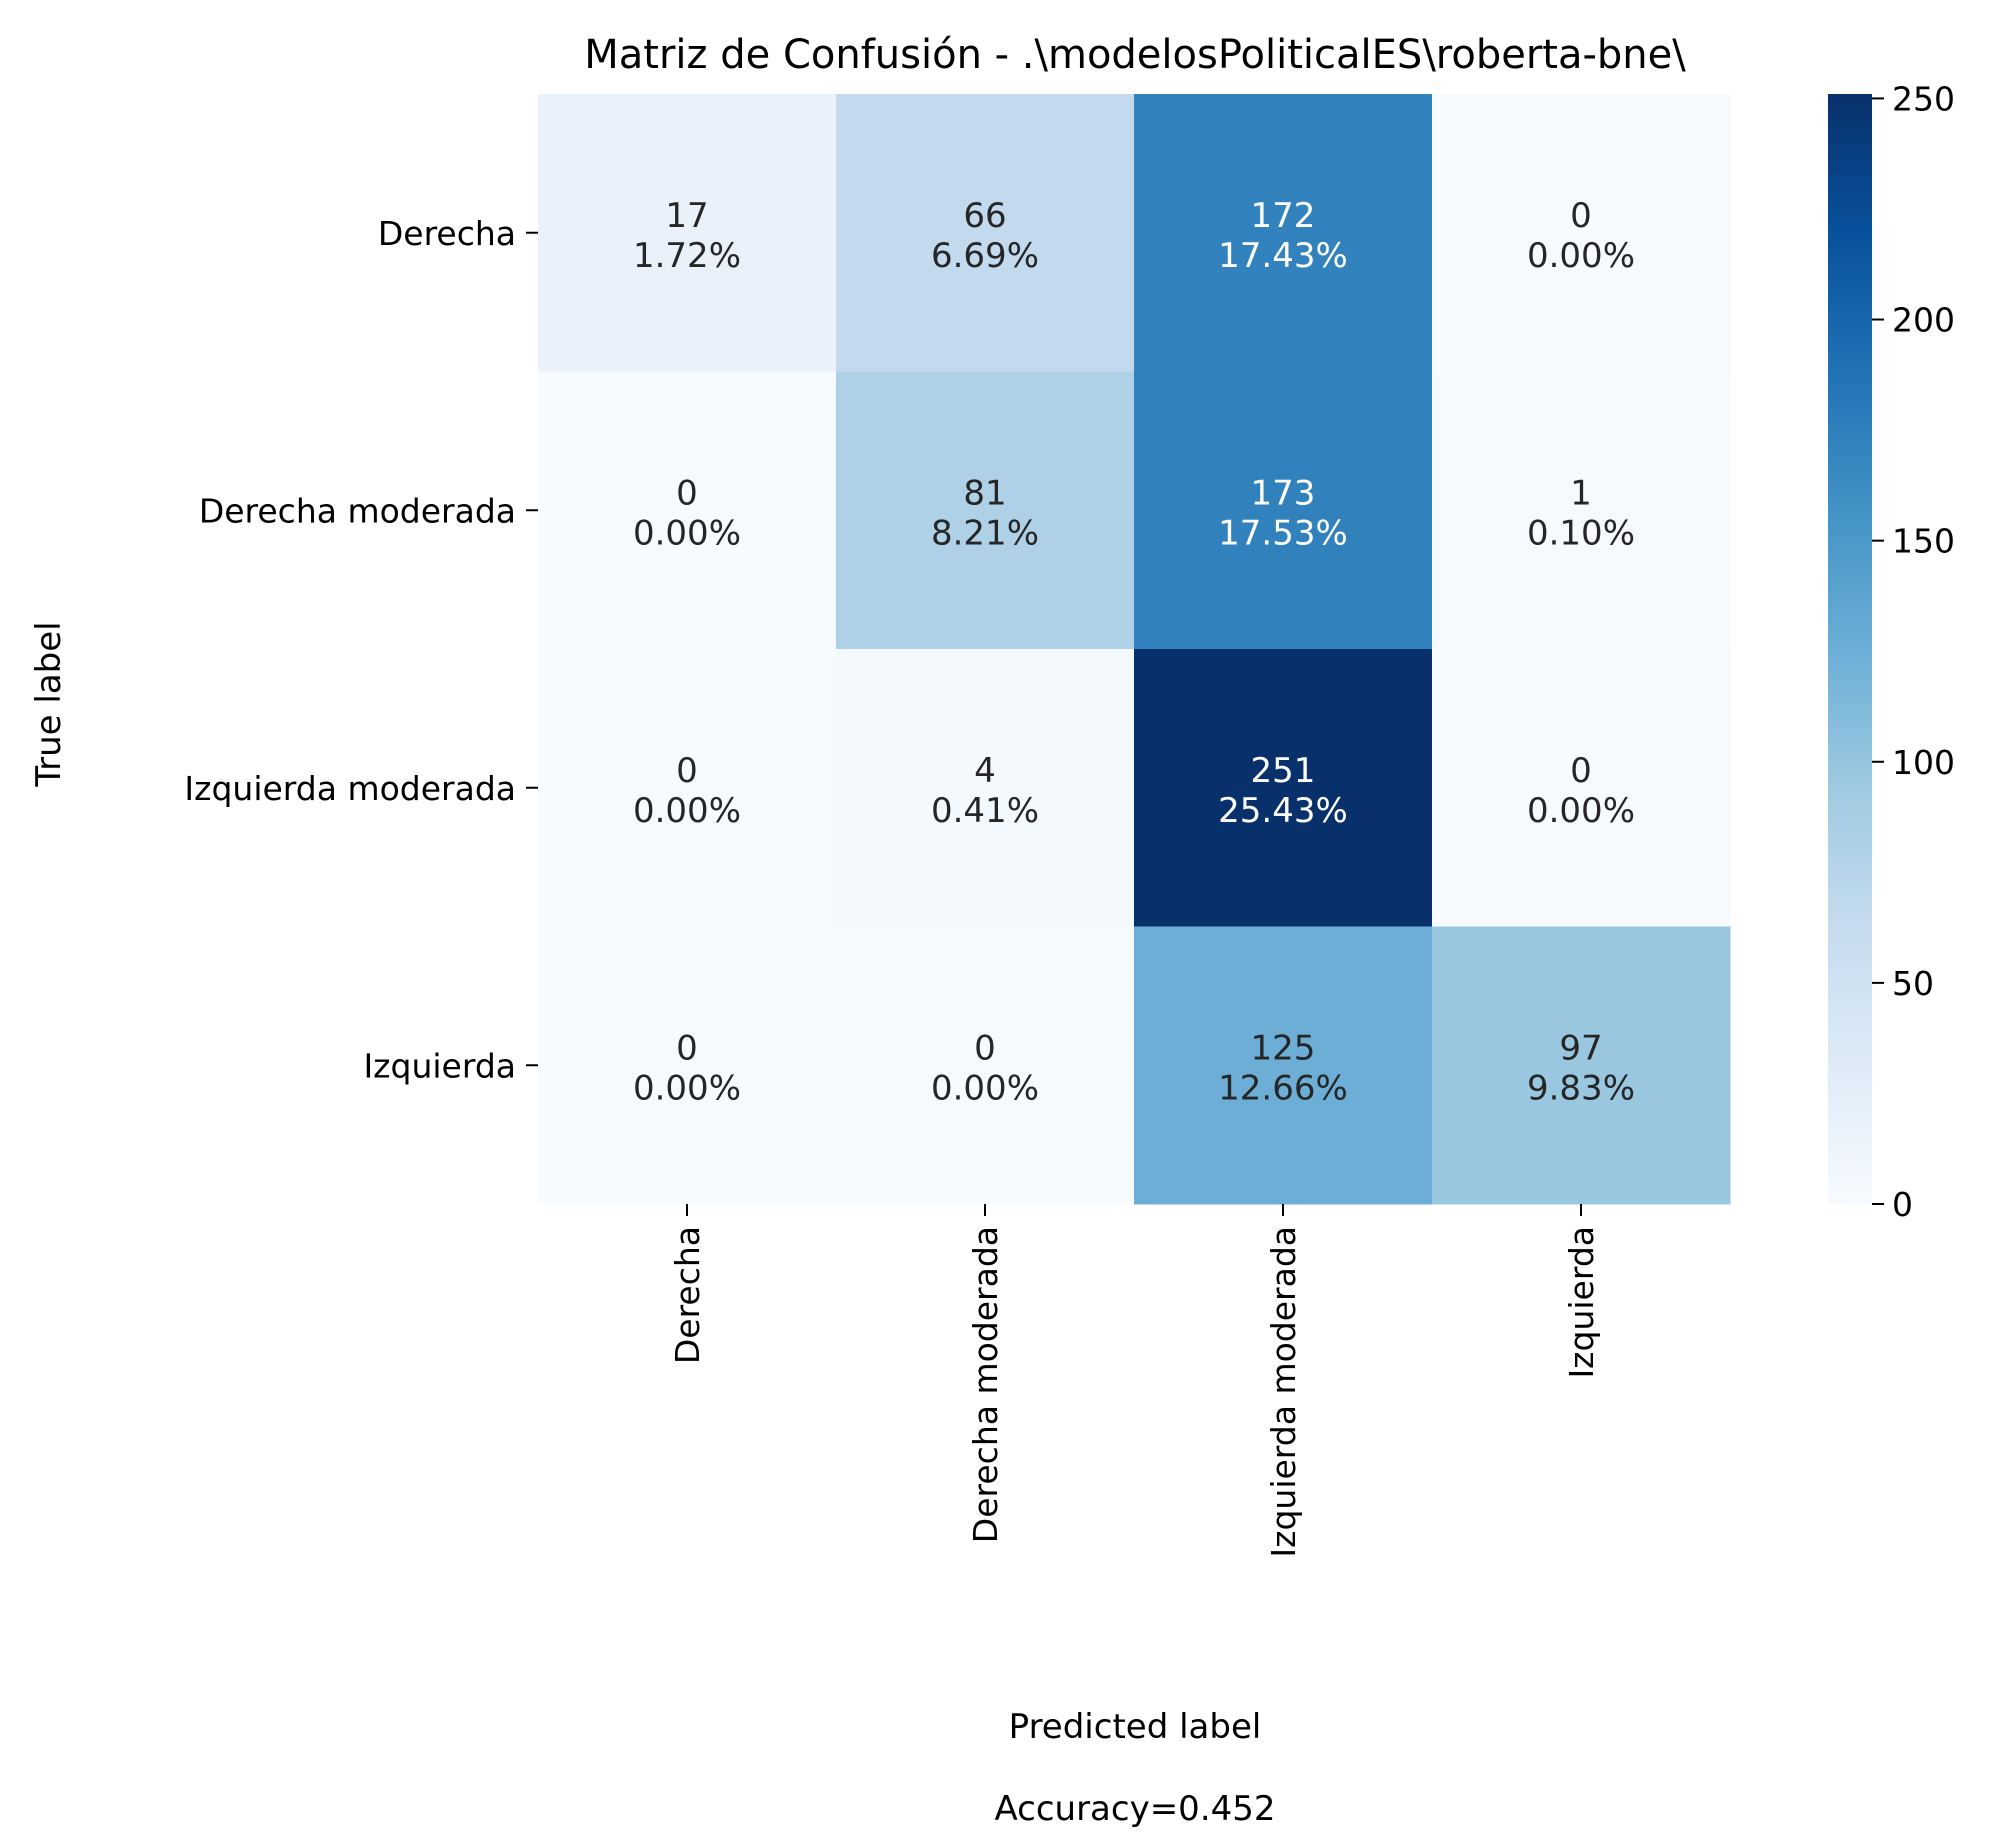  I want to click on cell-percentage-label: 6.69%, so click(985, 256).